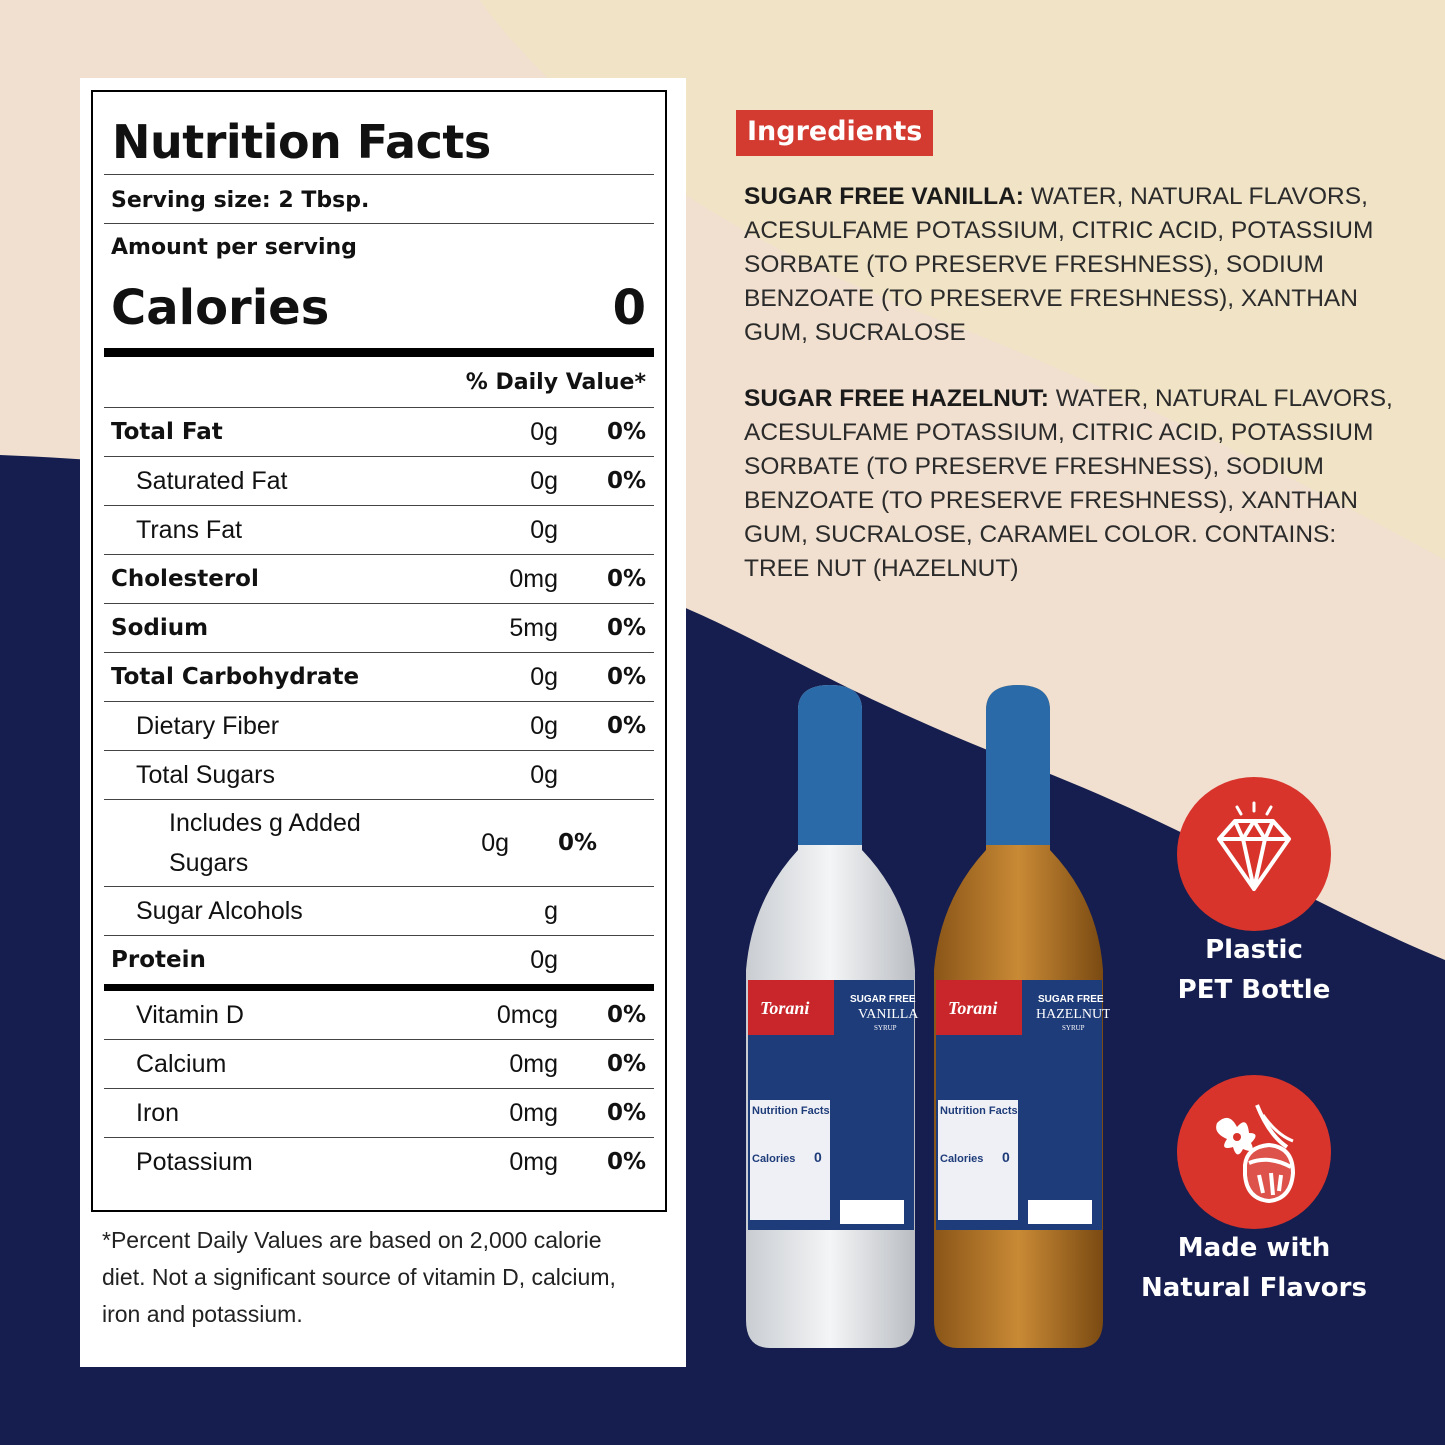 The height and width of the screenshot is (1445, 1445). I want to click on nutrient-label: Cholesterol, so click(185, 579).